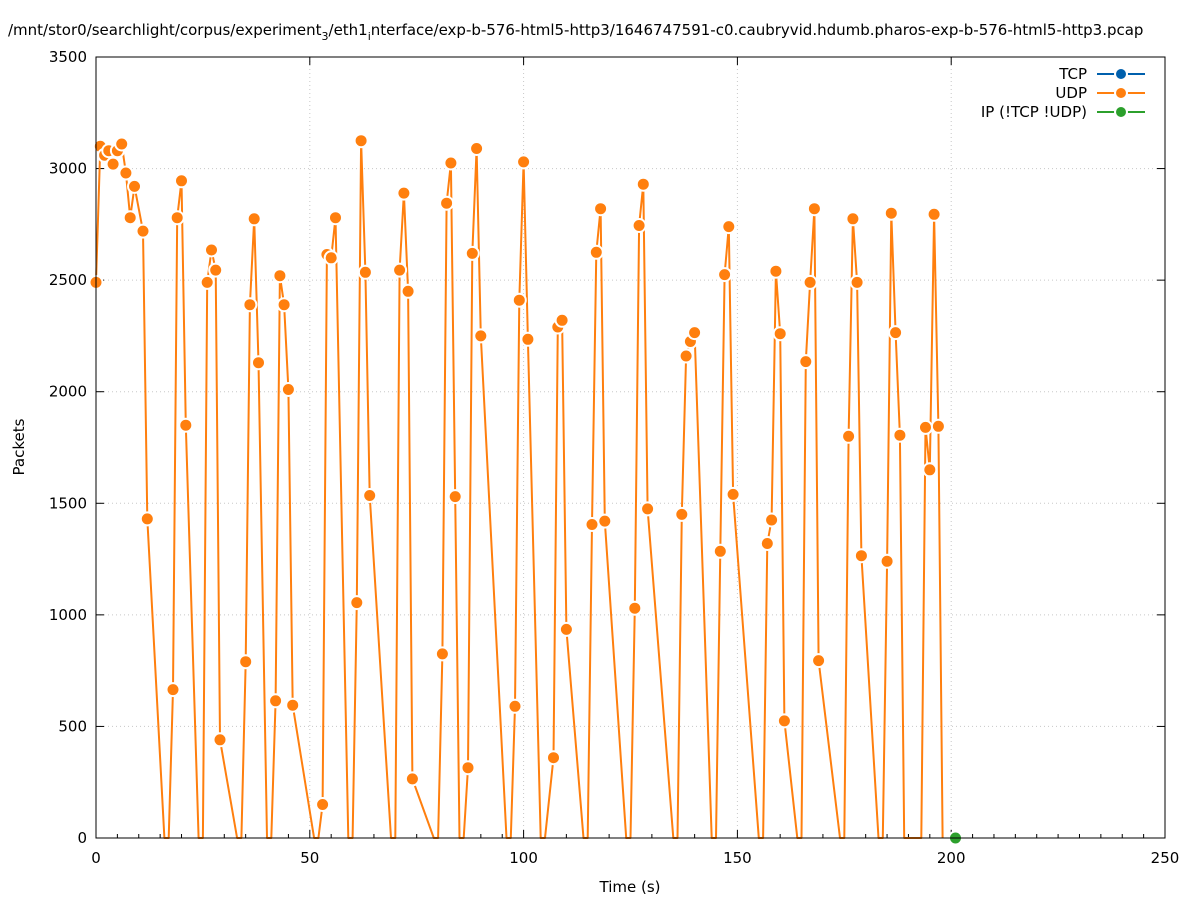  Describe the element at coordinates (96, 858) in the screenshot. I see `x-tick-label: 0` at that location.